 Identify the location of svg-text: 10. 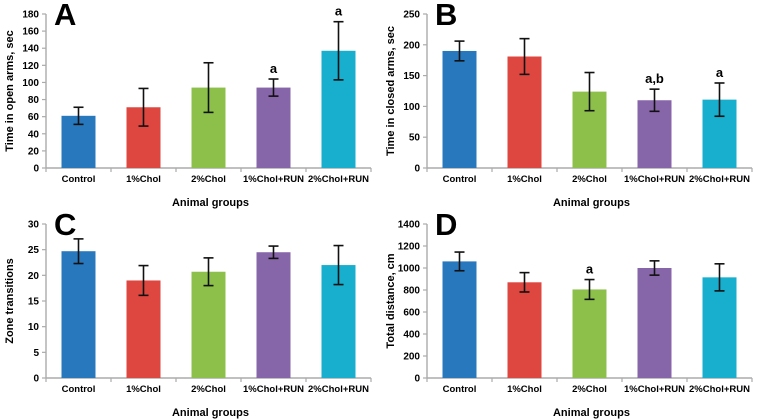
(34, 327).